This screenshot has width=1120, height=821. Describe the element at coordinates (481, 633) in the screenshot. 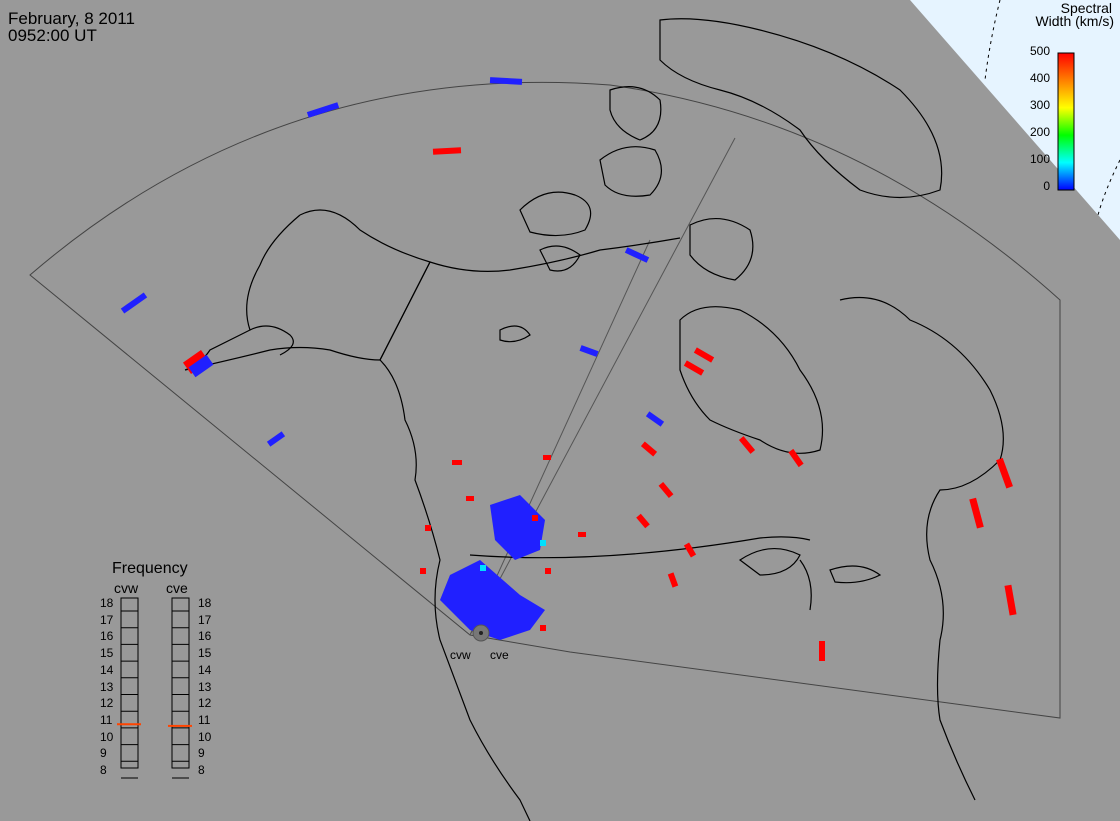

I see `radar-site-center` at that location.